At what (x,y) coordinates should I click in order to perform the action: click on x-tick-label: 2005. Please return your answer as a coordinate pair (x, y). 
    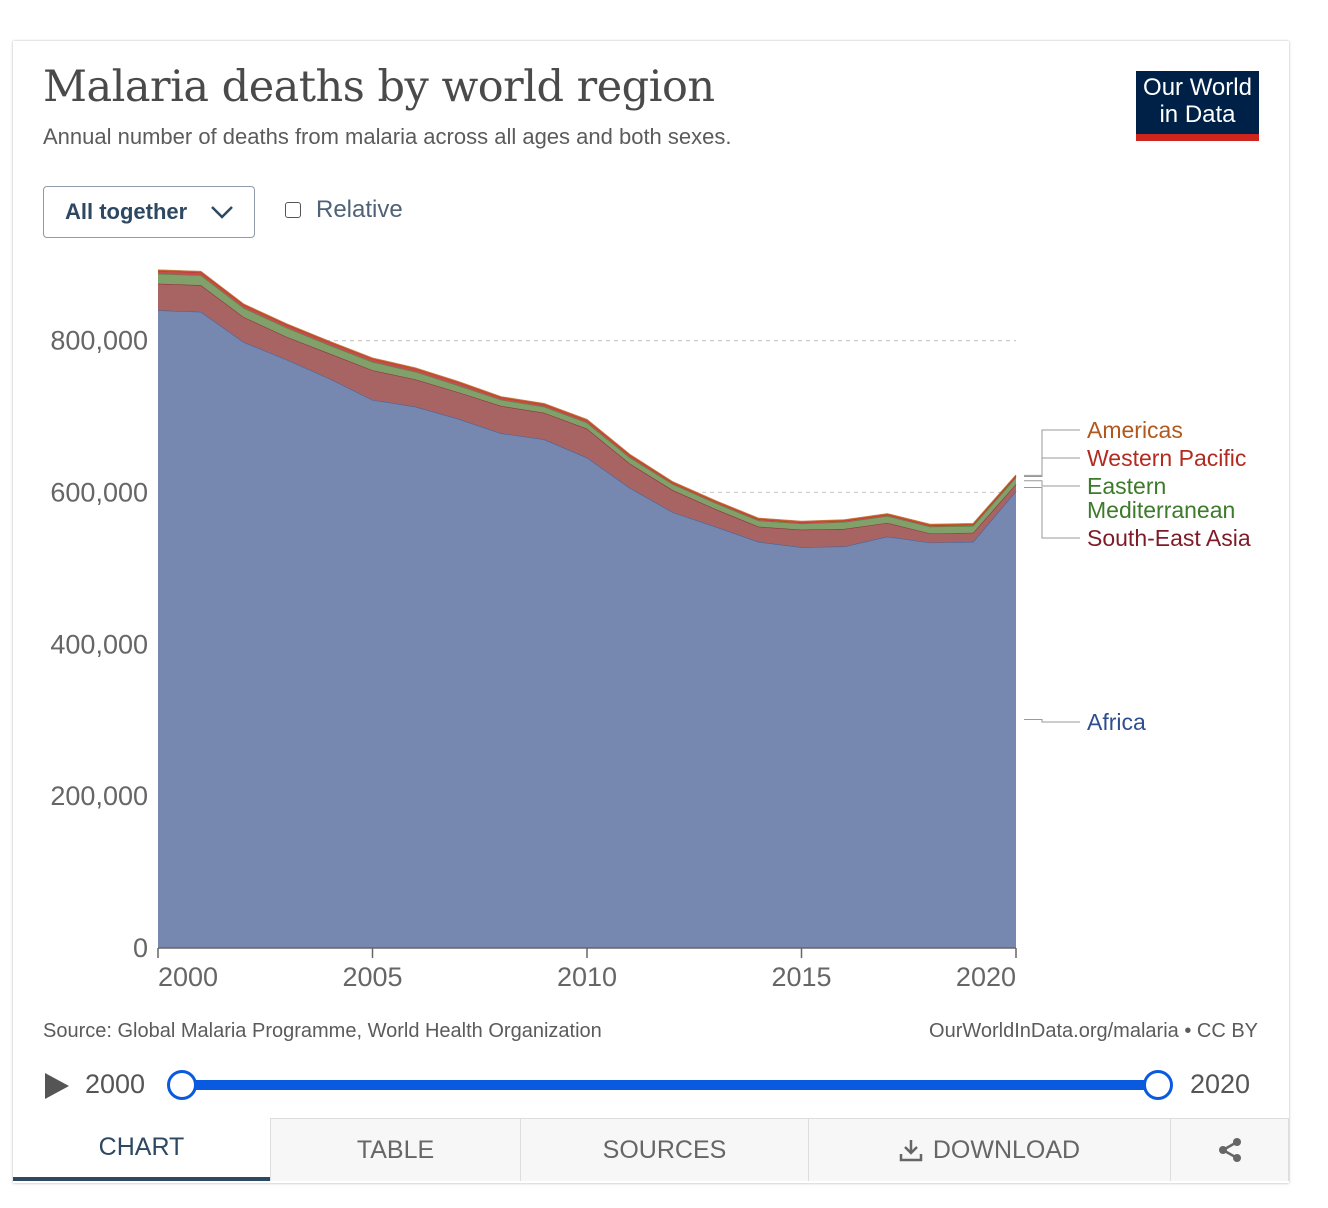
    Looking at the image, I should click on (372, 977).